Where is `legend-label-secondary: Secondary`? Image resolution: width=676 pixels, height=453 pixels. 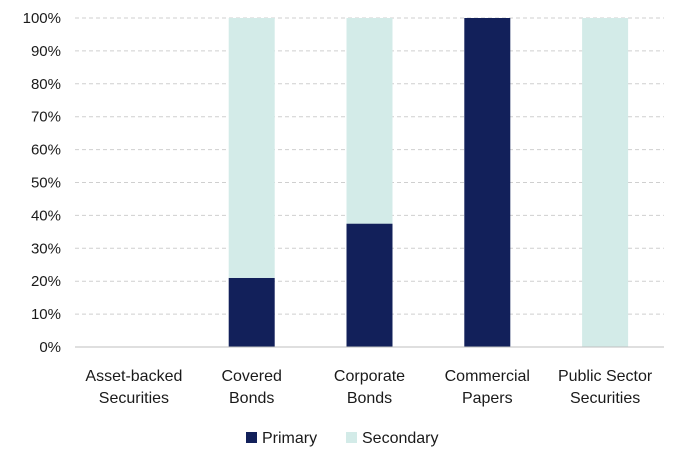 legend-label-secondary: Secondary is located at coordinates (400, 438).